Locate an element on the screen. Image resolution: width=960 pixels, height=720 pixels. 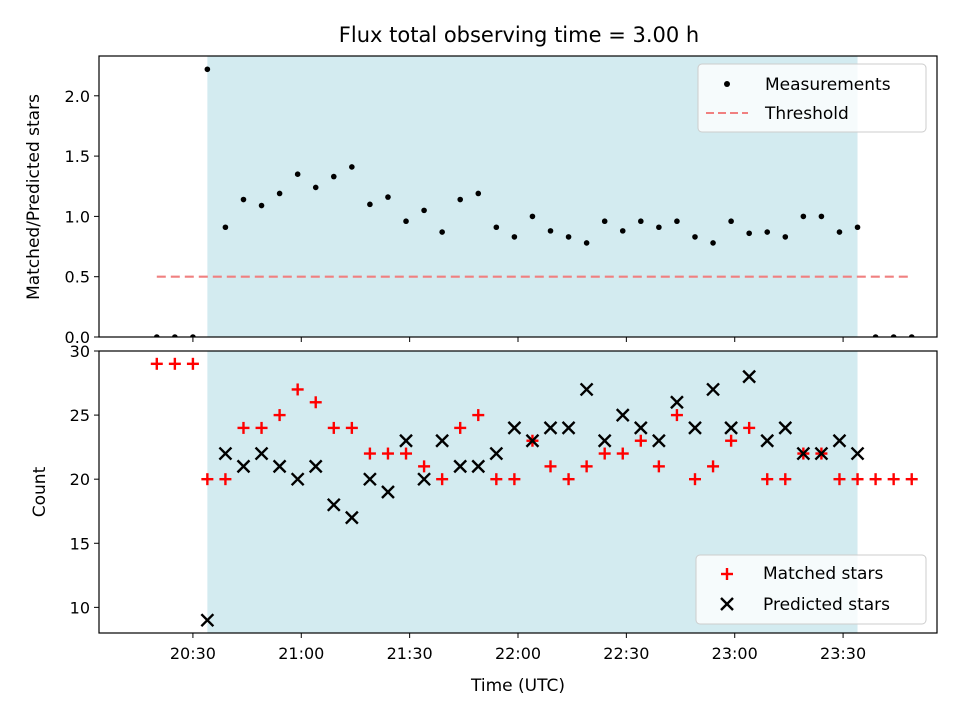
y-tick-label: 1.0 is located at coordinates (77, 216).